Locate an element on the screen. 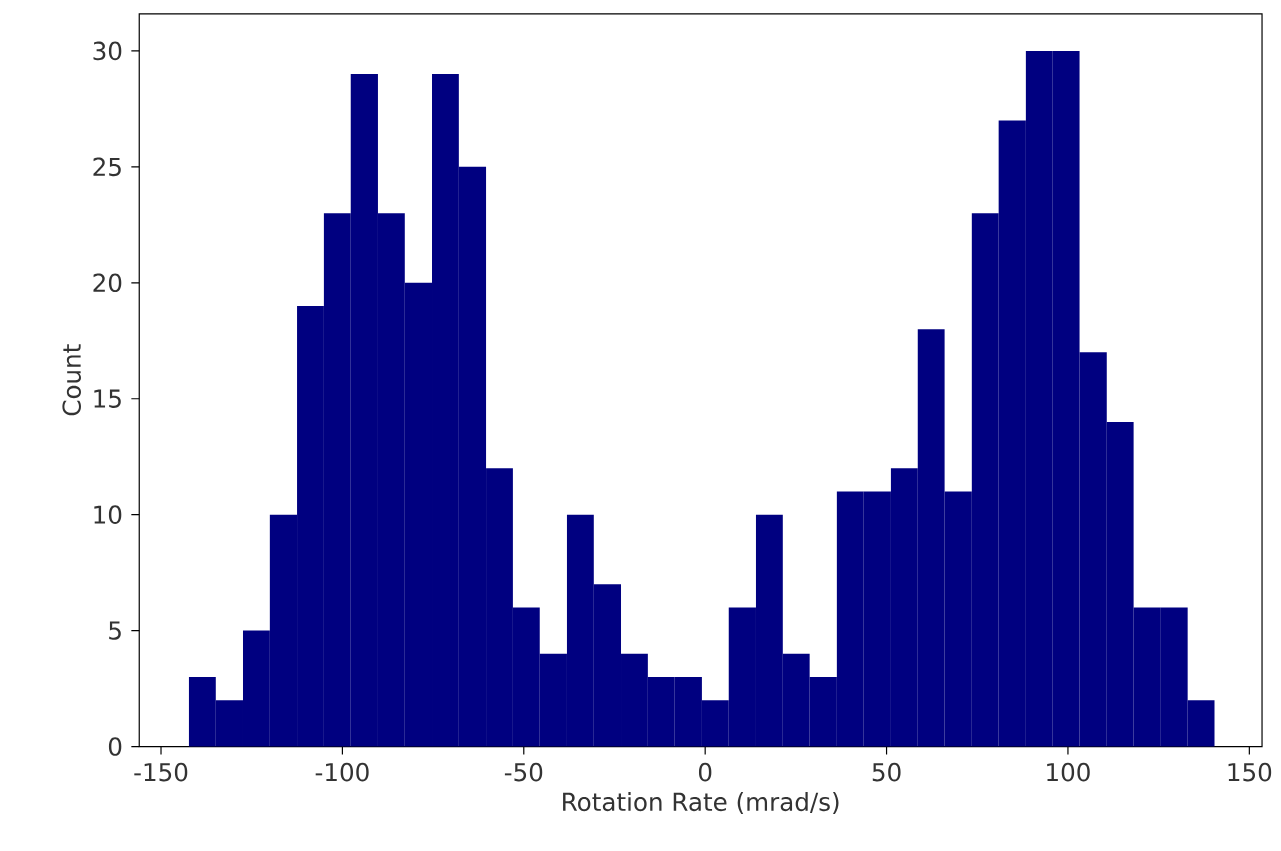 The height and width of the screenshot is (851, 1281). y-tick-label: 0 is located at coordinates (115, 746).